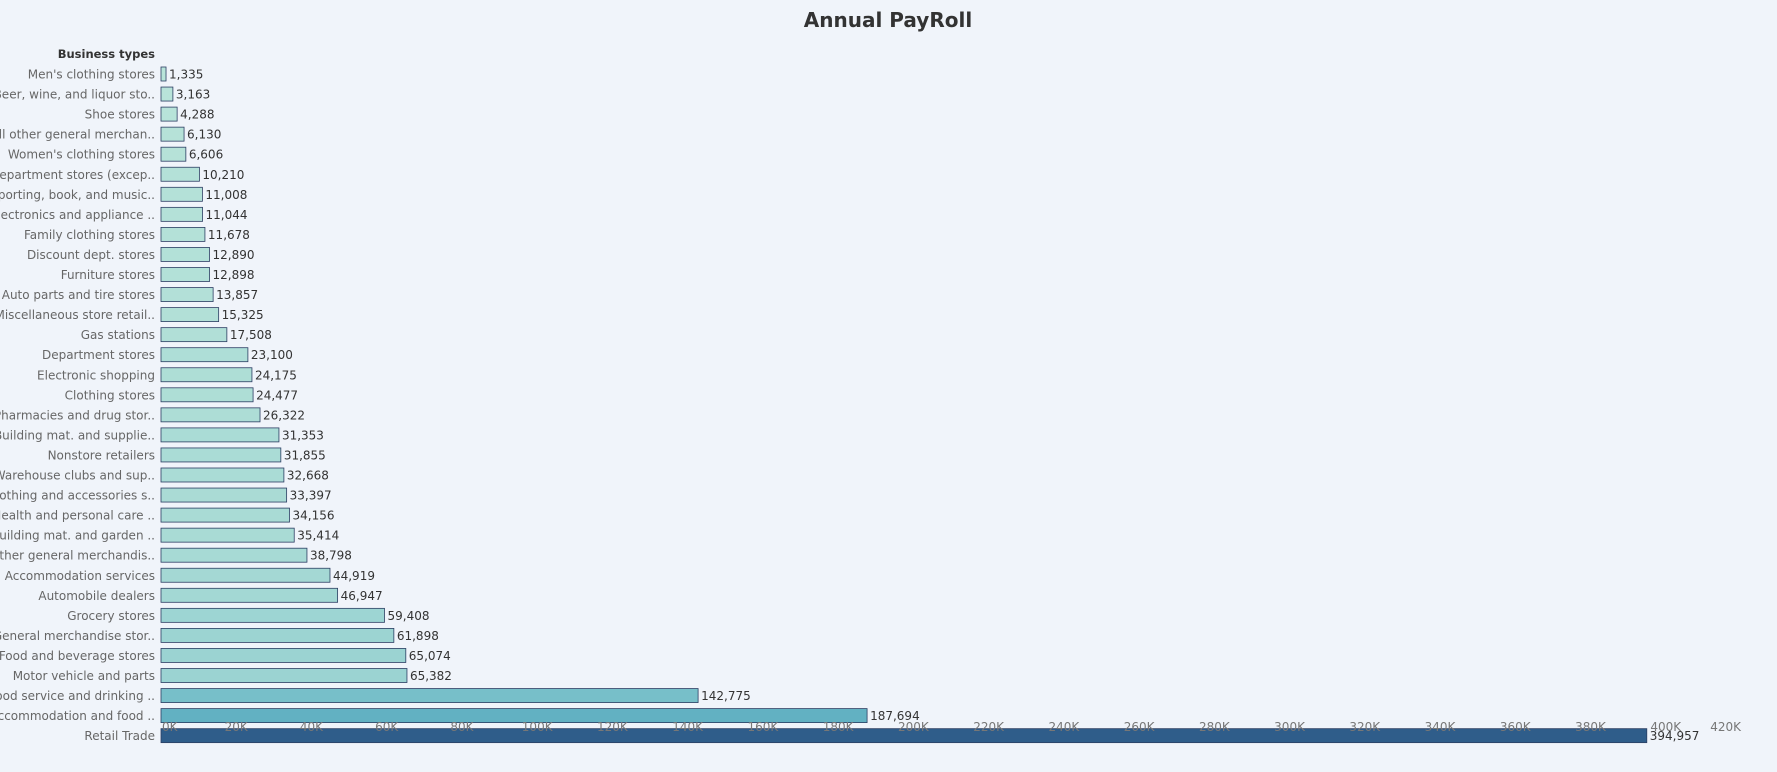  I want to click on x-tick-label: 60K, so click(387, 727).